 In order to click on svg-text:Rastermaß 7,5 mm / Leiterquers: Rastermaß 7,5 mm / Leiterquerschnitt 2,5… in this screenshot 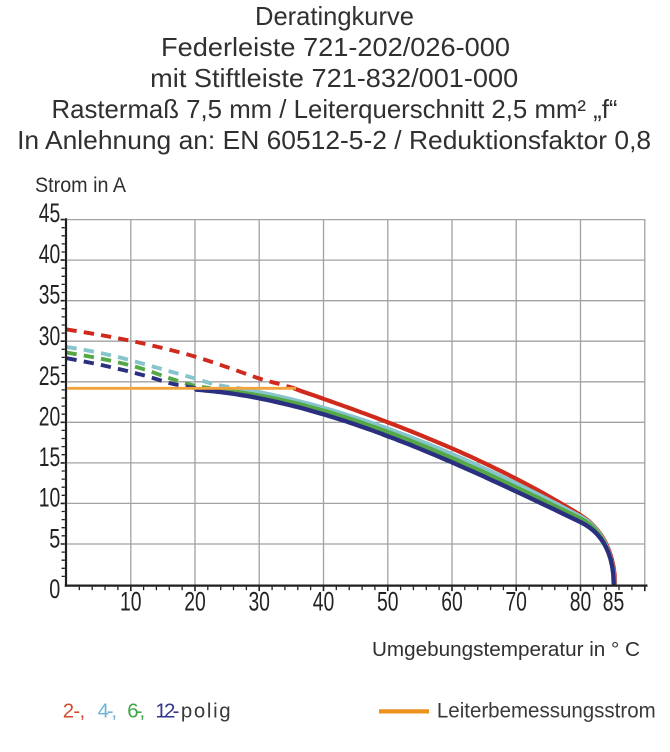, I will do `click(335, 109)`.